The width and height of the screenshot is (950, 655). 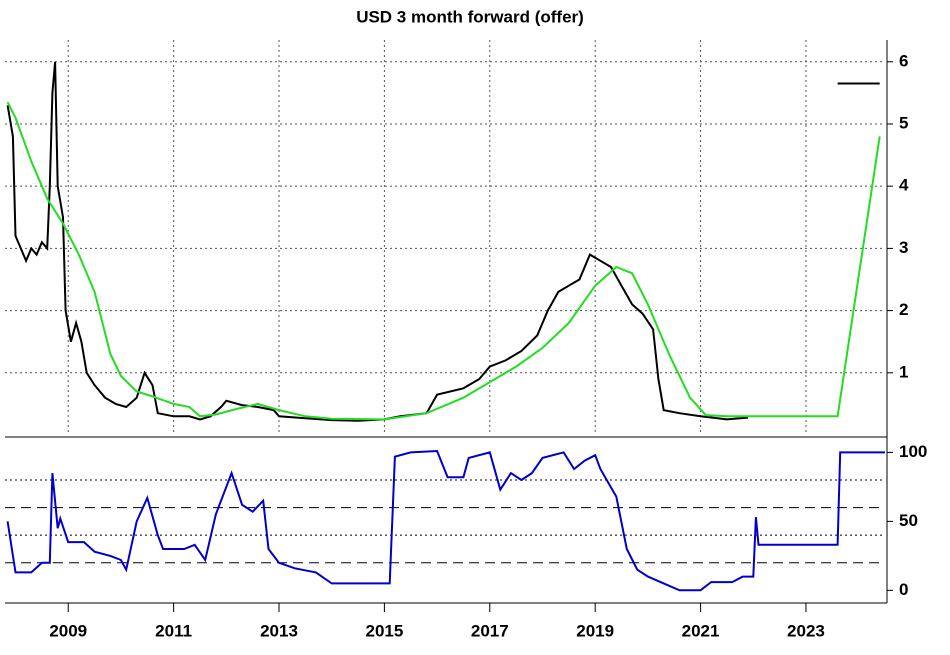 I want to click on x-tick-label: 2011, so click(x=173, y=630).